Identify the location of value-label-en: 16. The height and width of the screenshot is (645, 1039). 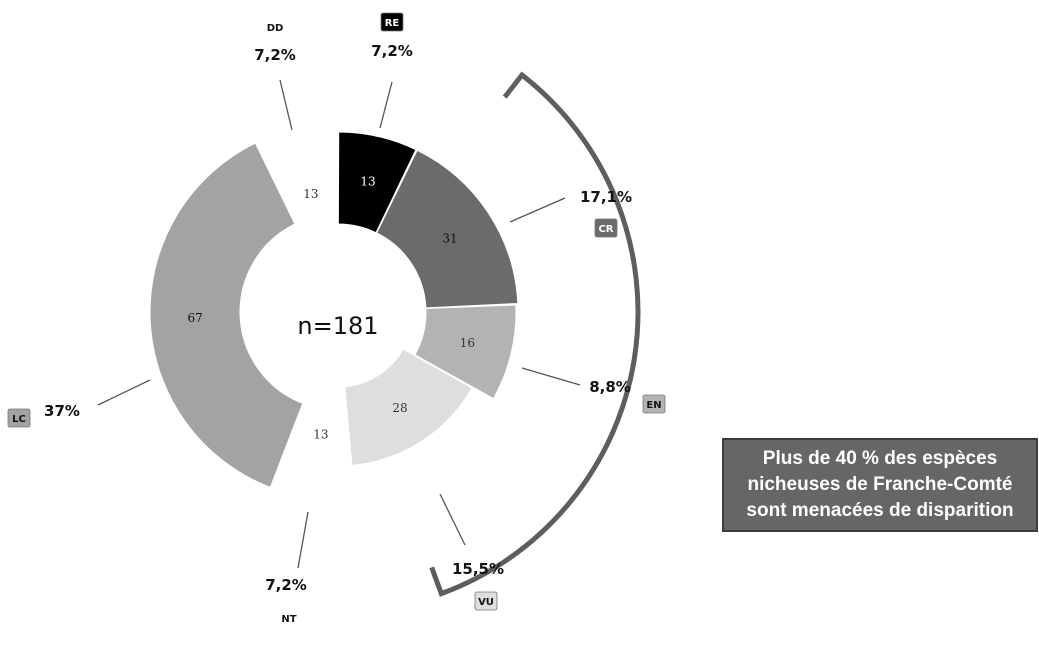
(467, 343).